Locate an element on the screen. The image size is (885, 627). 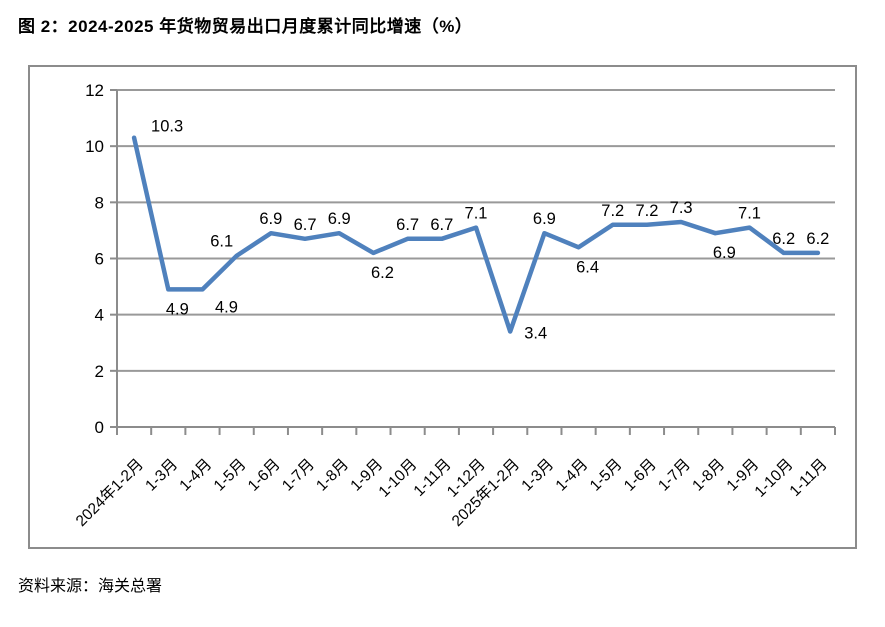
y-tick-label: 6 is located at coordinates (99, 259).